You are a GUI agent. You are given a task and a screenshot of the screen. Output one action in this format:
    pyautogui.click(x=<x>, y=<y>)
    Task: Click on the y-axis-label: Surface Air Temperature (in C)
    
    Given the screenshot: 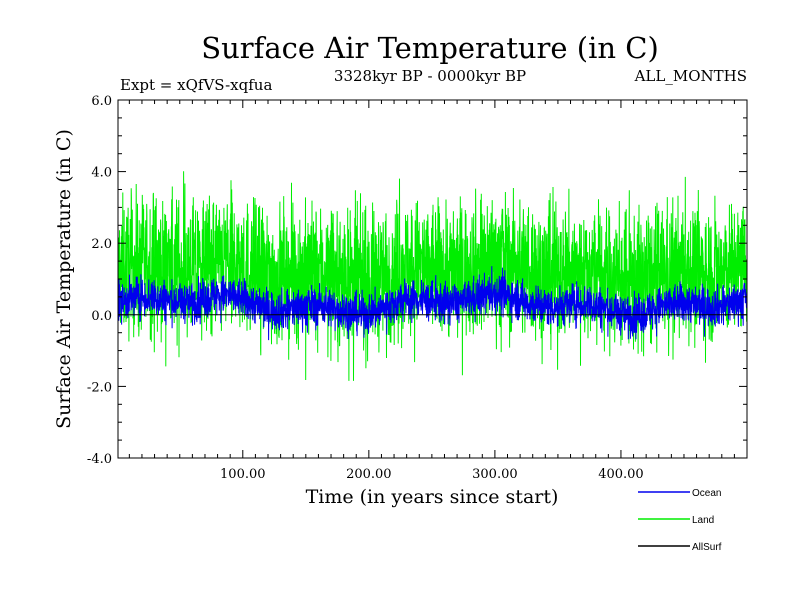 What is the action you would take?
    pyautogui.click(x=64, y=279)
    